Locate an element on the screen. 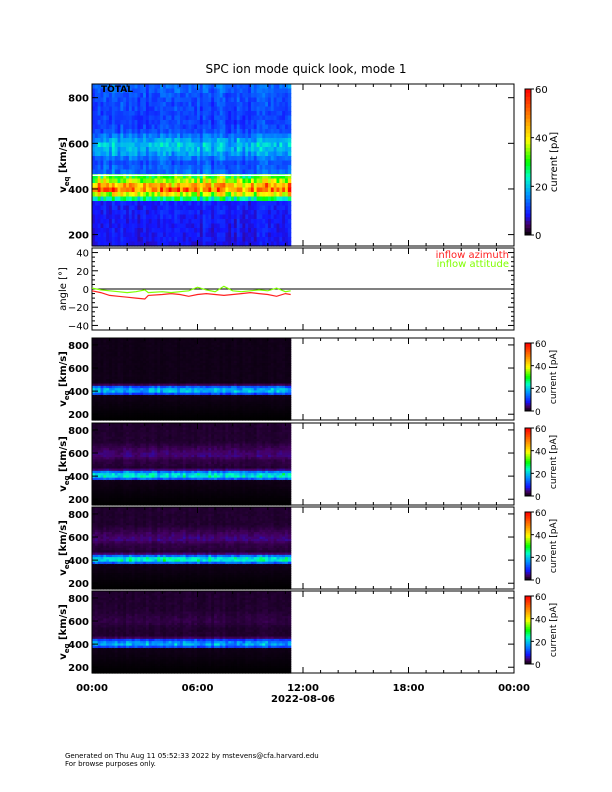 Image resolution: width=612 pixels, height=792 pixels. colorbar-cell is located at coordinates (528, 229).